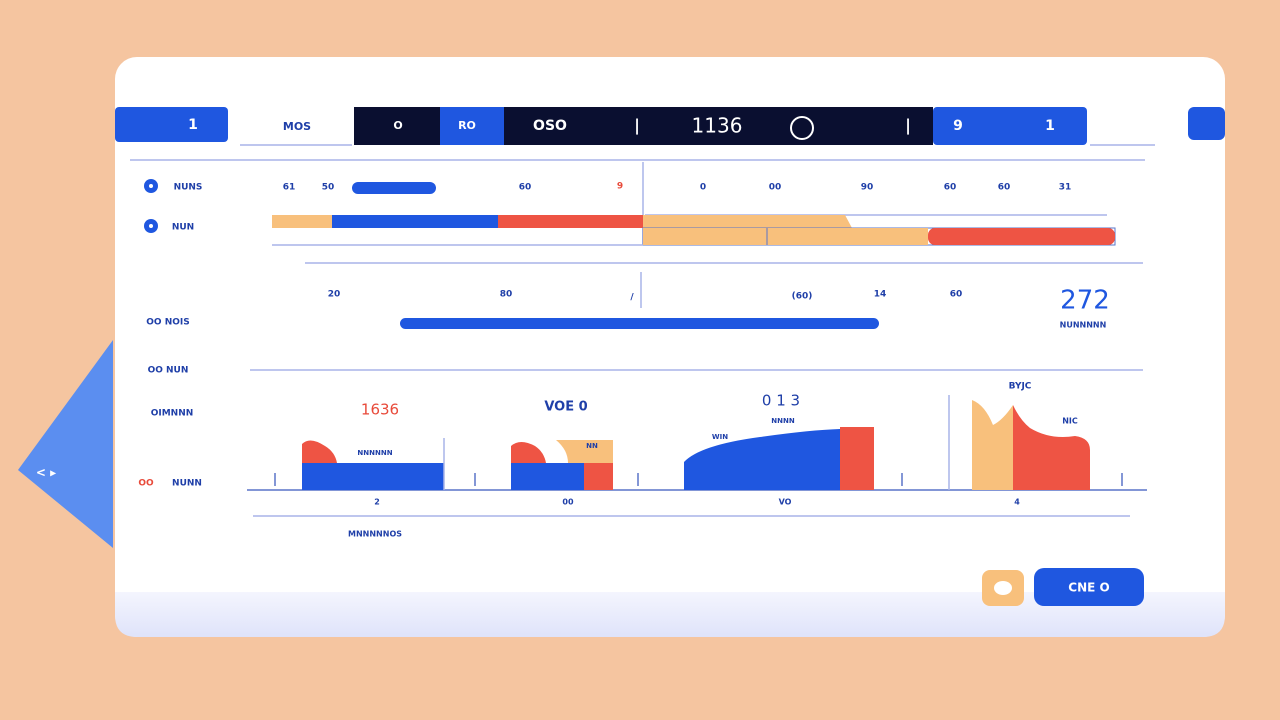 The height and width of the screenshot is (720, 1280). I want to click on panel-footer, so click(670, 614).